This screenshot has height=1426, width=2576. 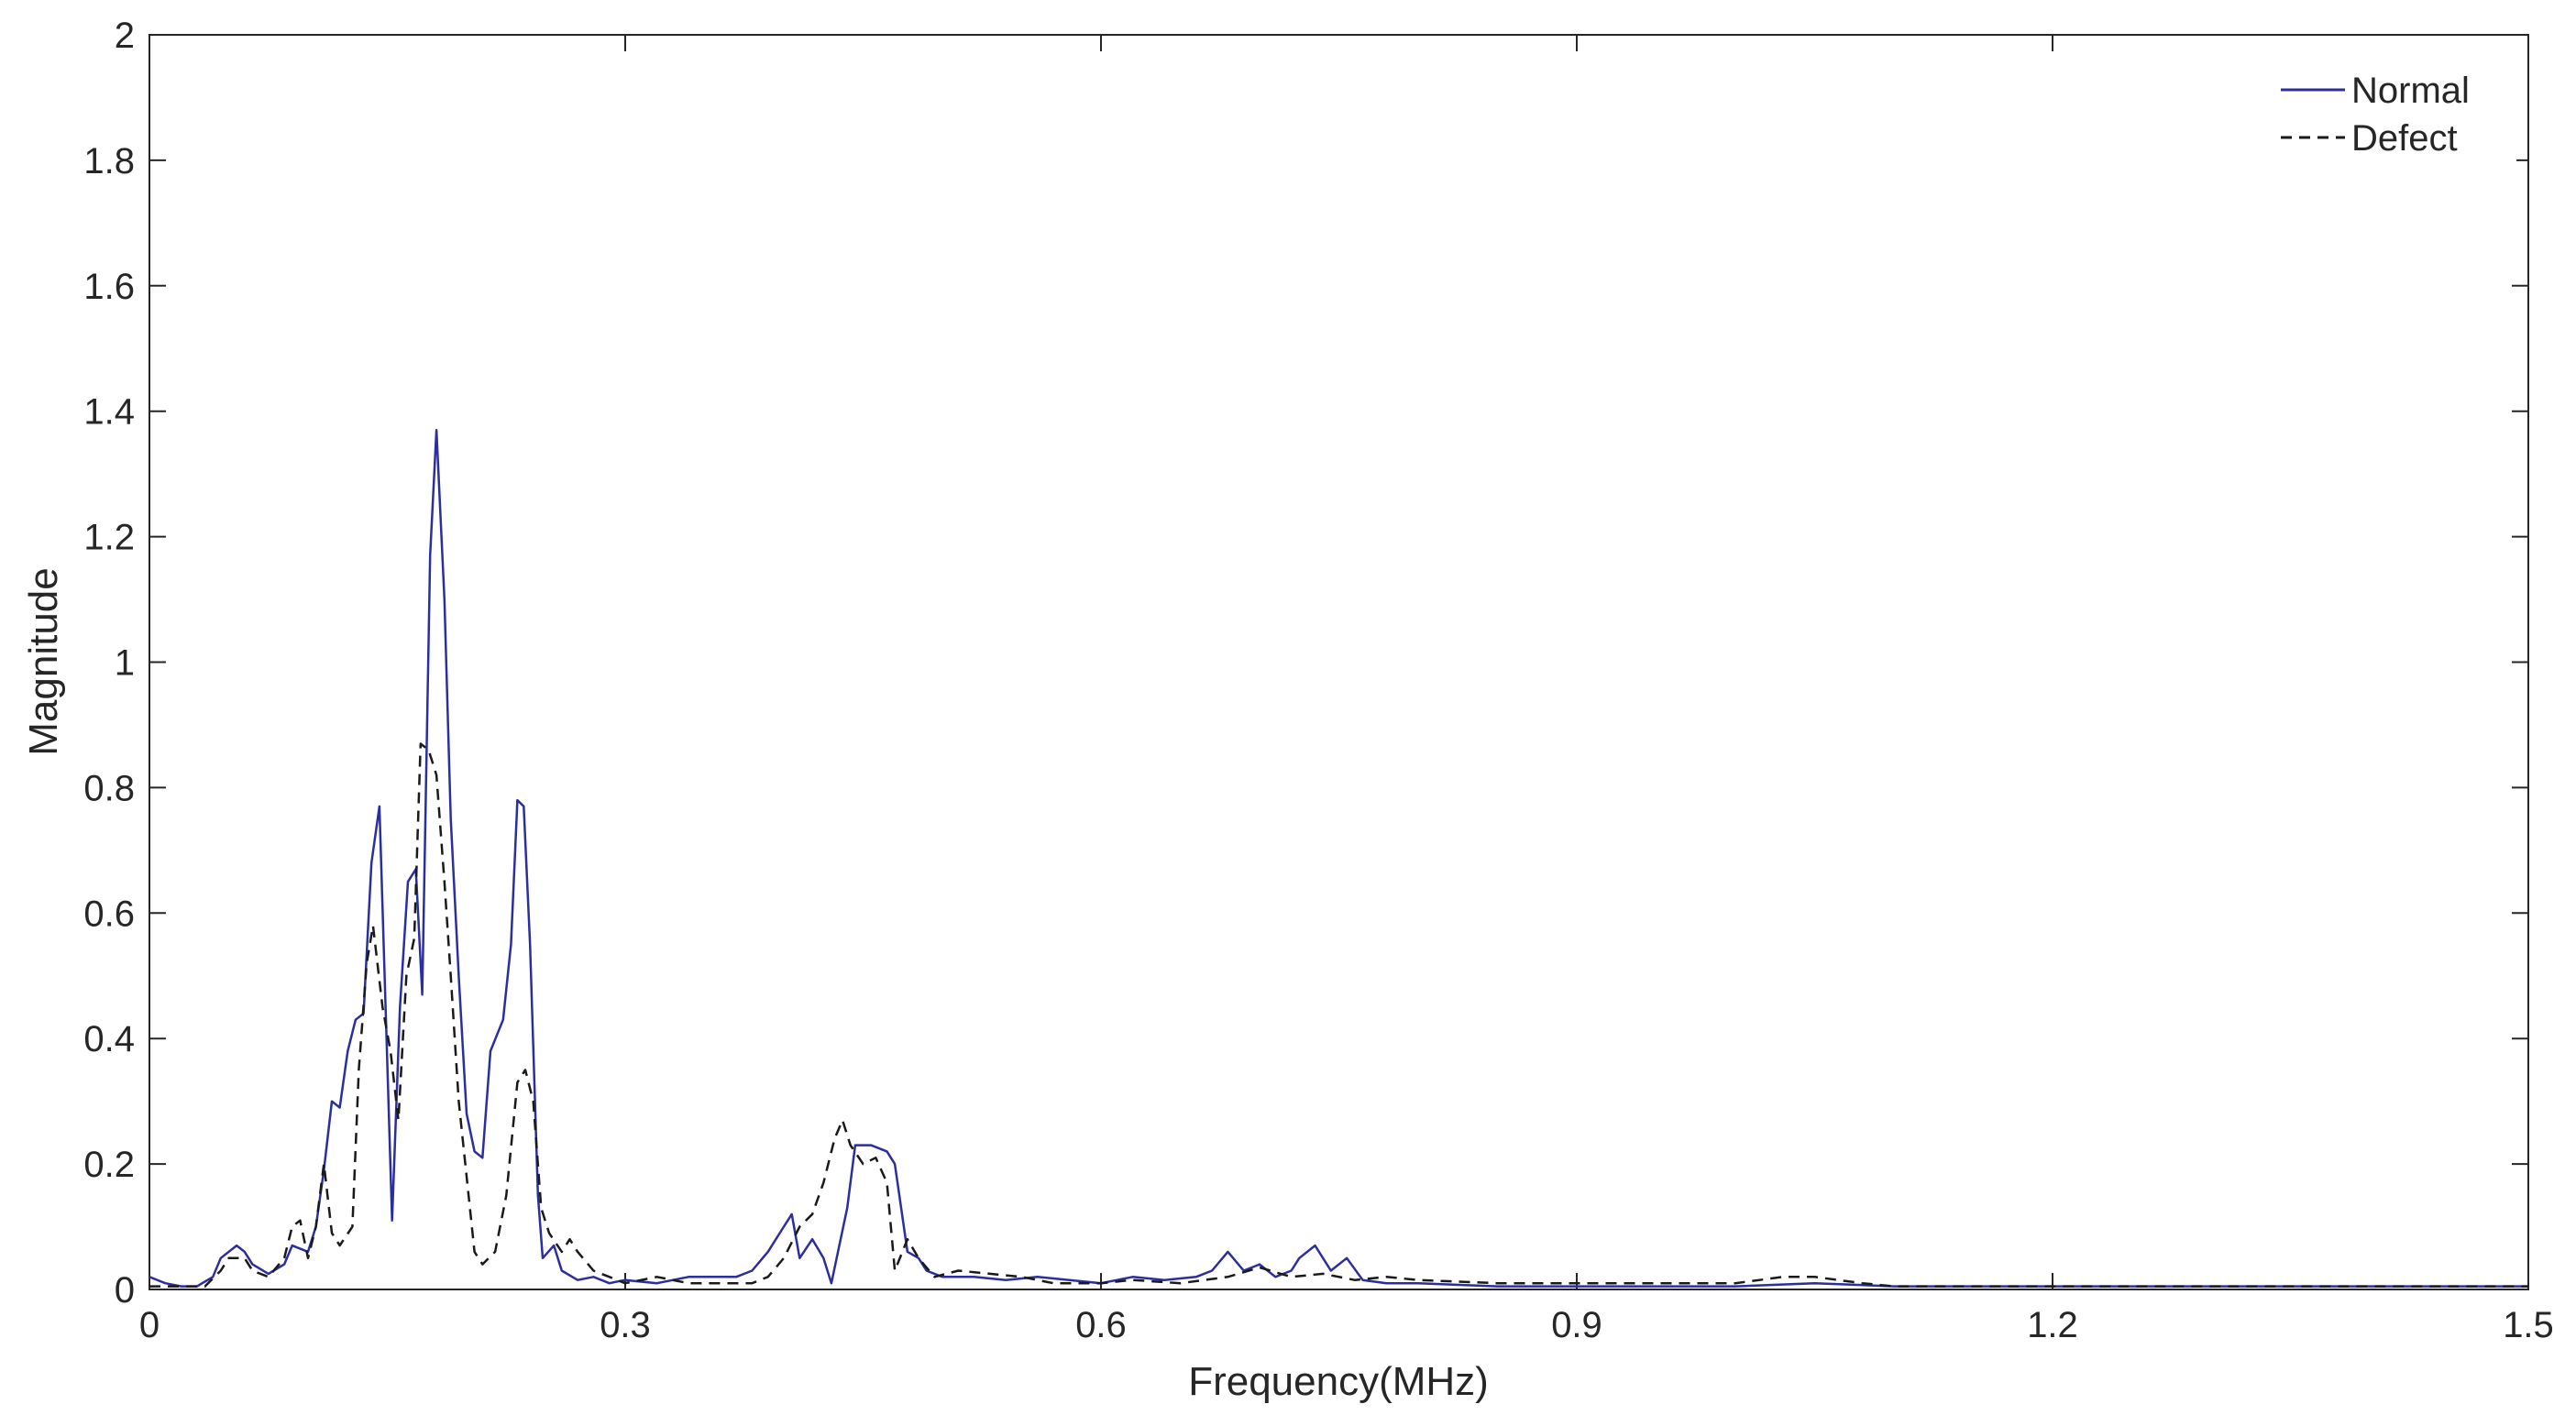 I want to click on y-tick-label: 1.6, so click(x=109, y=287).